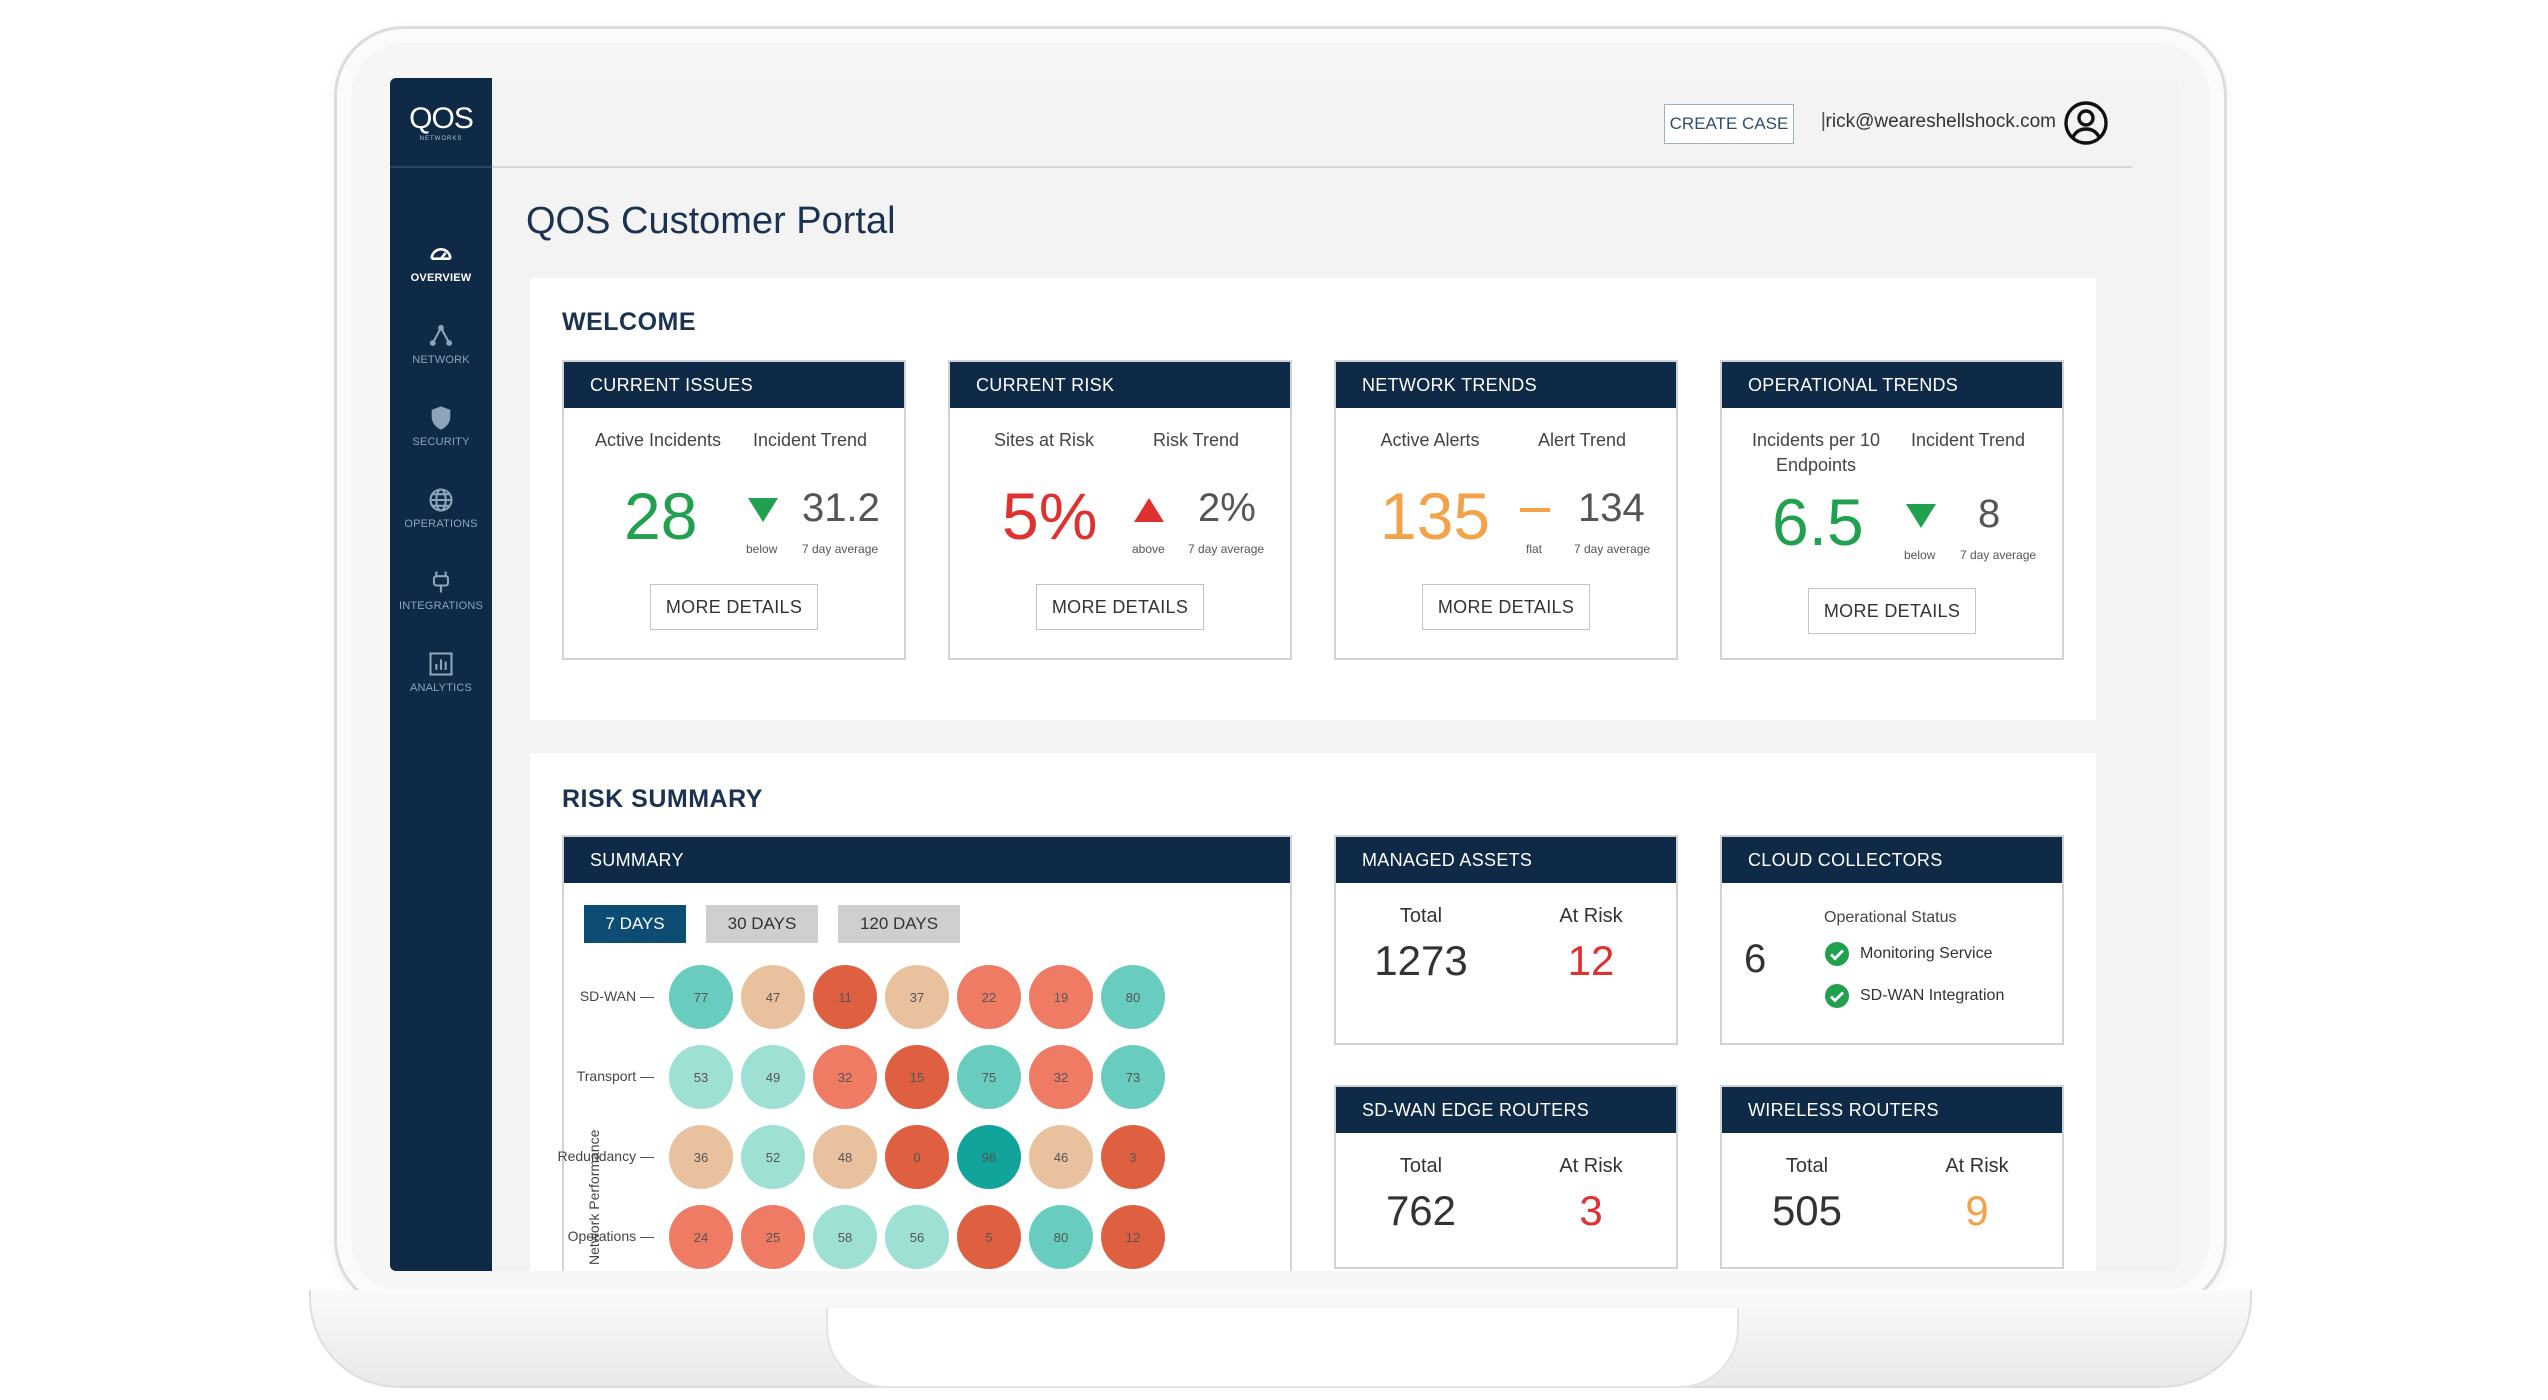 This screenshot has height=1400, width=2548. Describe the element at coordinates (1421, 960) in the screenshot. I see `total-value: 1273` at that location.